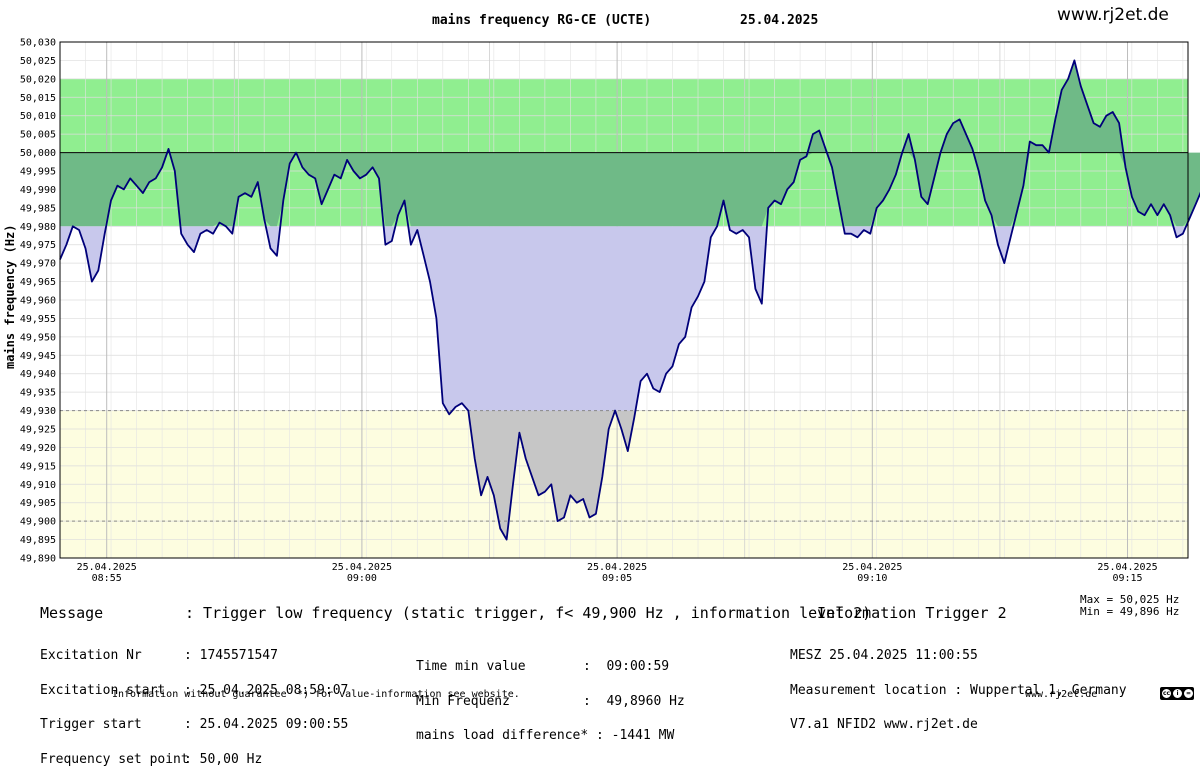 This screenshot has width=1200, height=777. I want to click on max-value: Max = 50,025 Hz, so click(1130, 599).